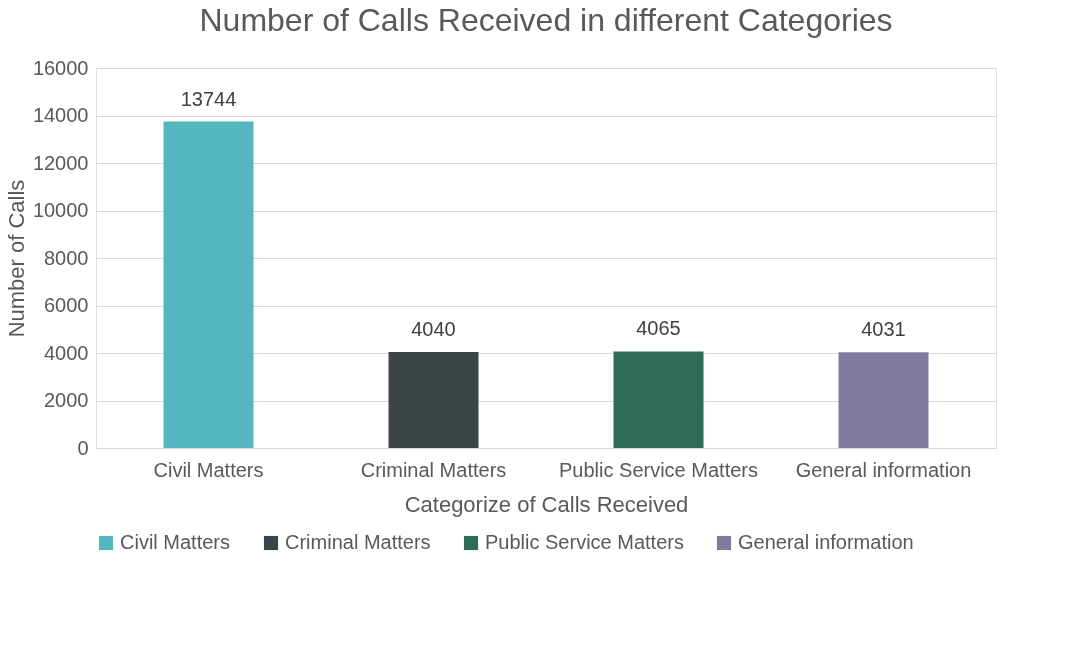 The image size is (1085, 659). Describe the element at coordinates (83, 447) in the screenshot. I see `y-tick-label: 0` at that location.